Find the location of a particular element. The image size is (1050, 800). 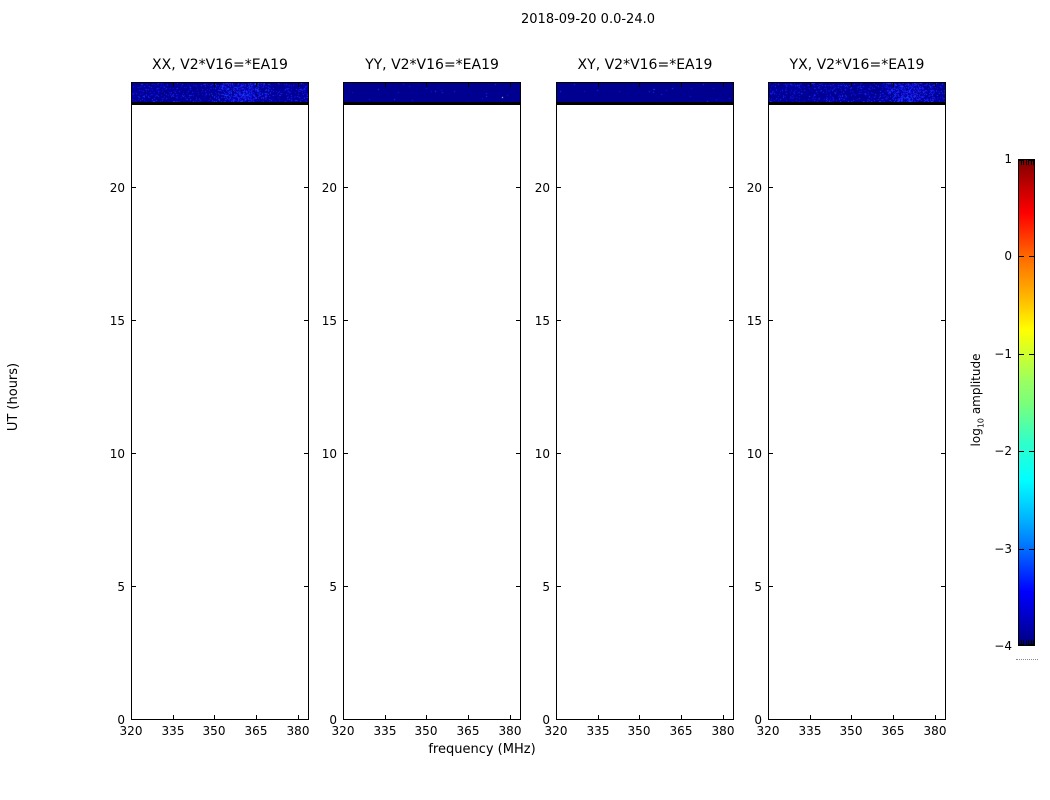

colorbar-label-pre: log is located at coordinates (976, 437).